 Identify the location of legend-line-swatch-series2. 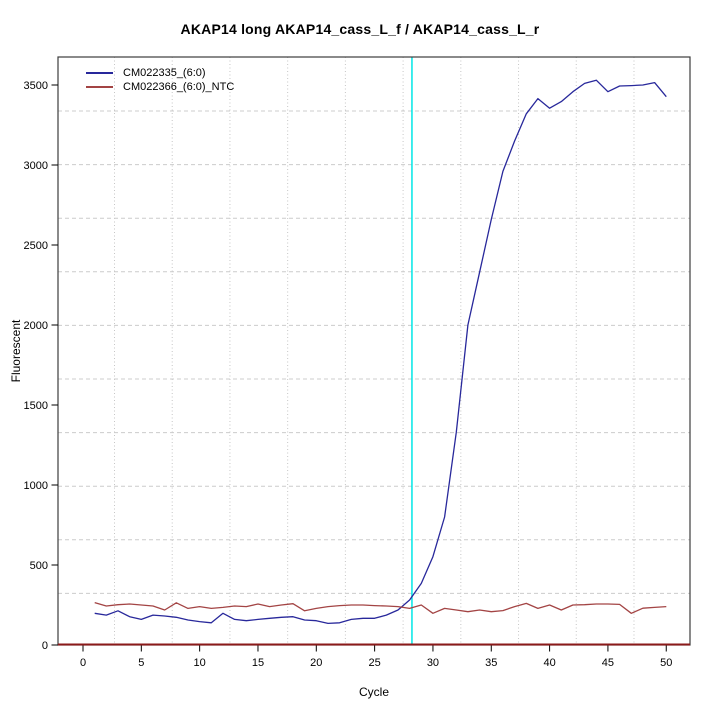
(99, 87).